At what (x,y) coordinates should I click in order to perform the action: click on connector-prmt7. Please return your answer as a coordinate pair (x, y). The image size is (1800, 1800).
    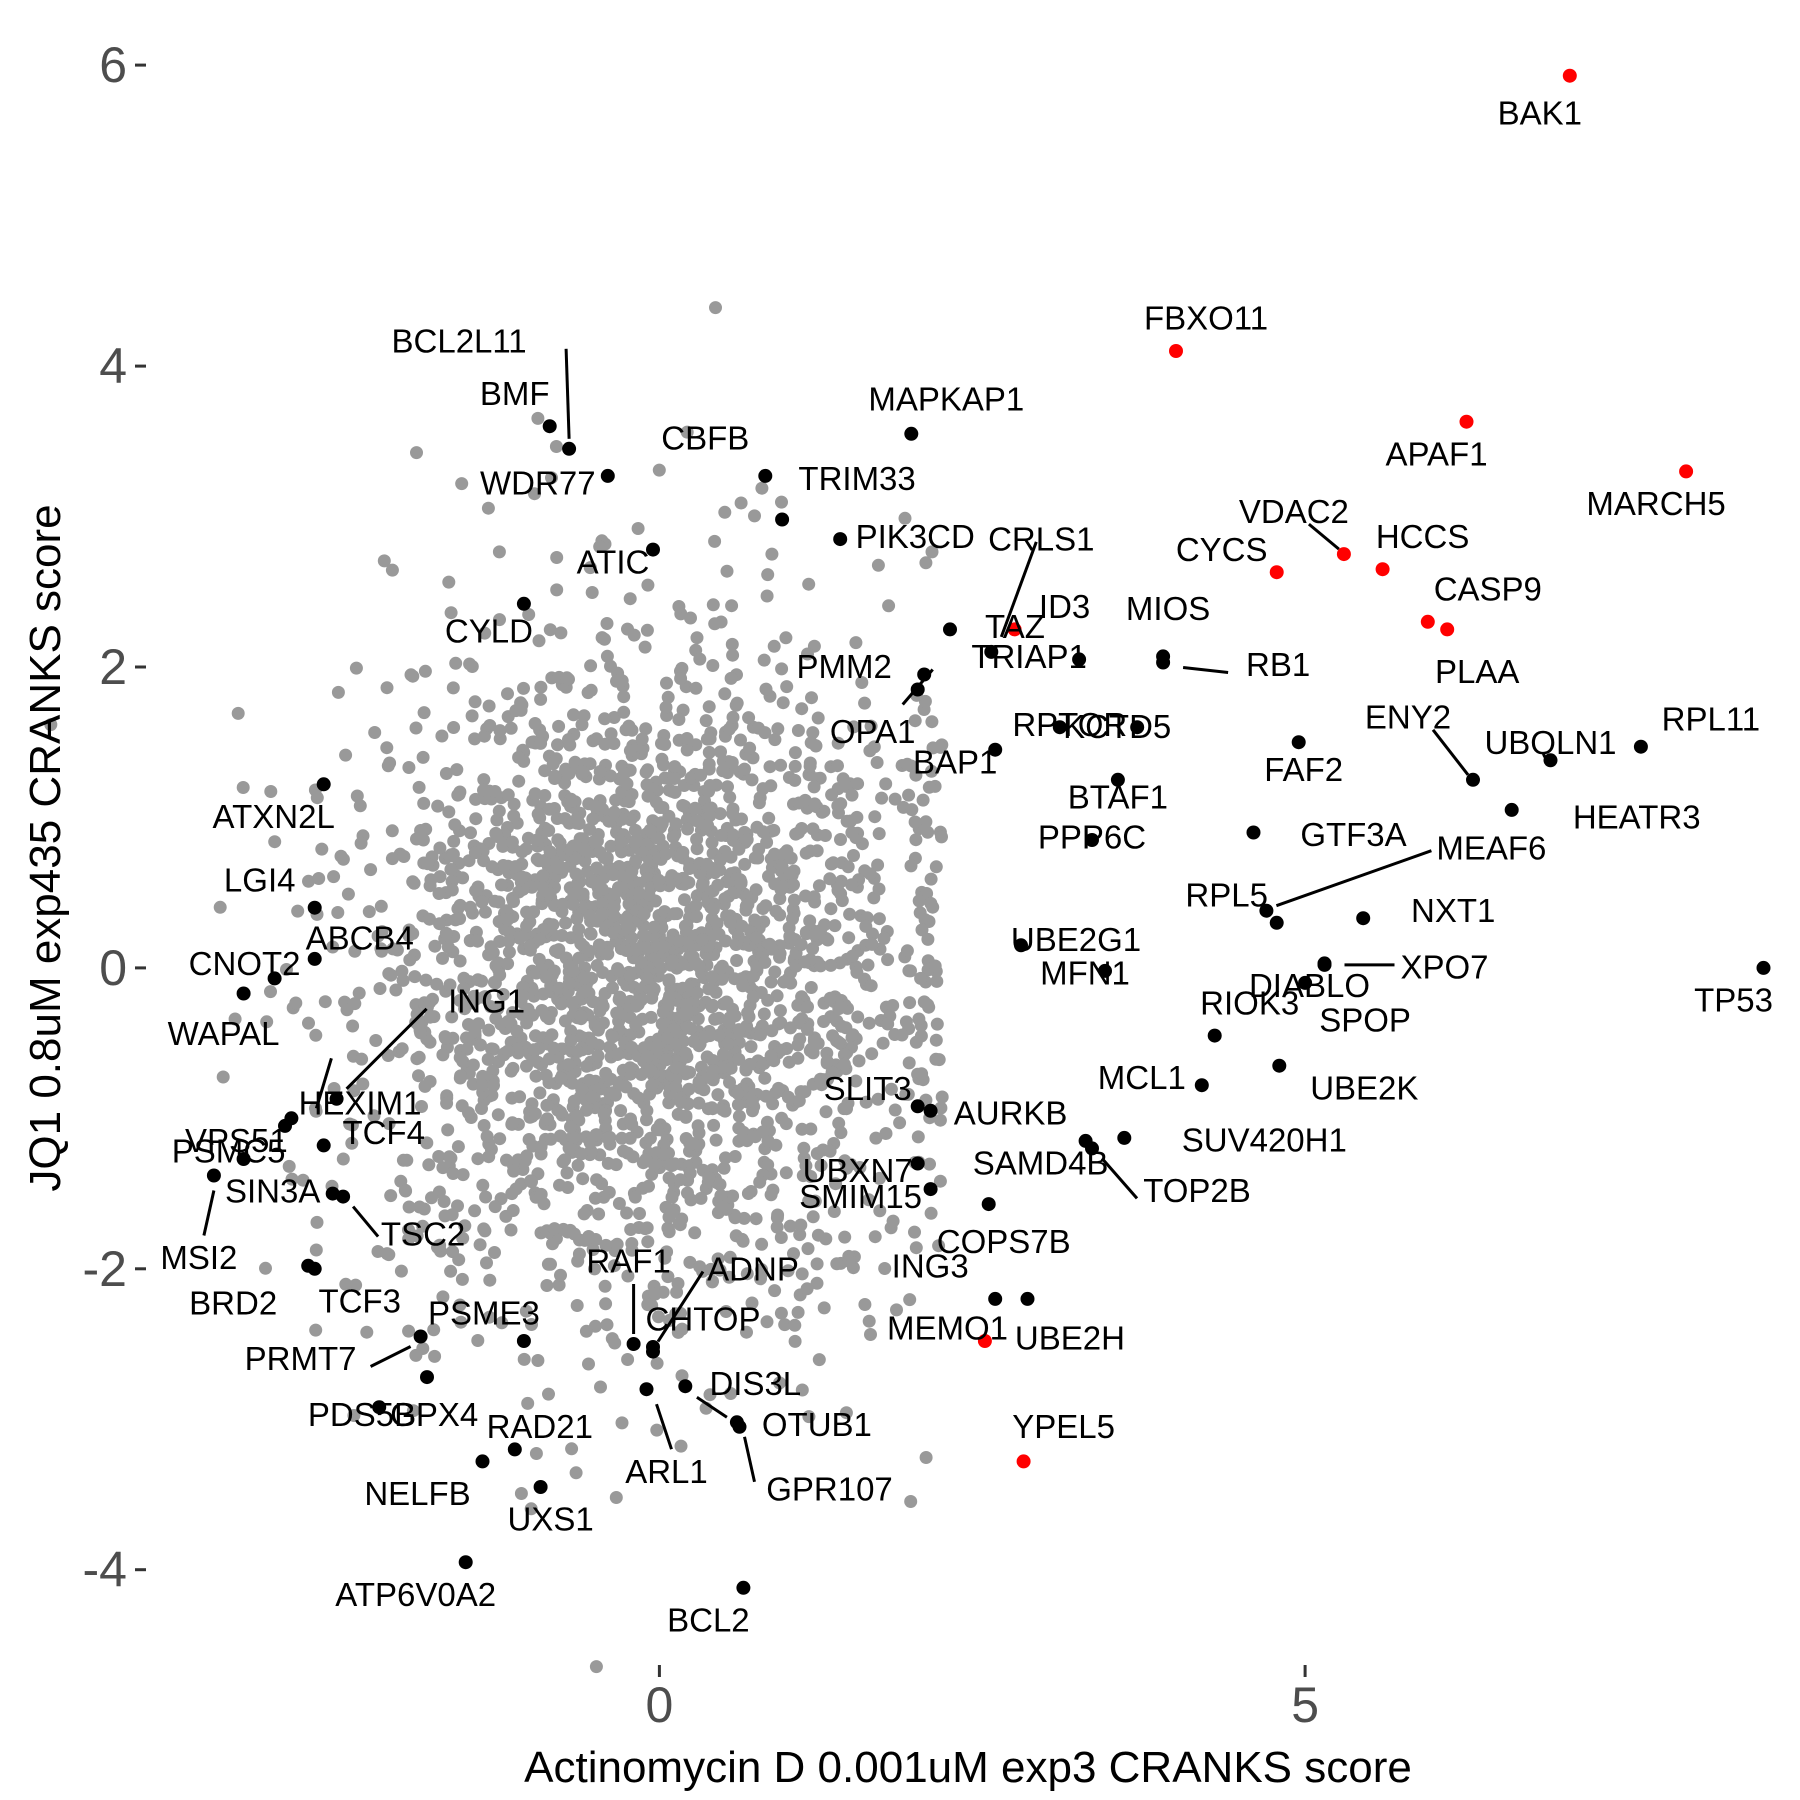
    Looking at the image, I should click on (390, 1356).